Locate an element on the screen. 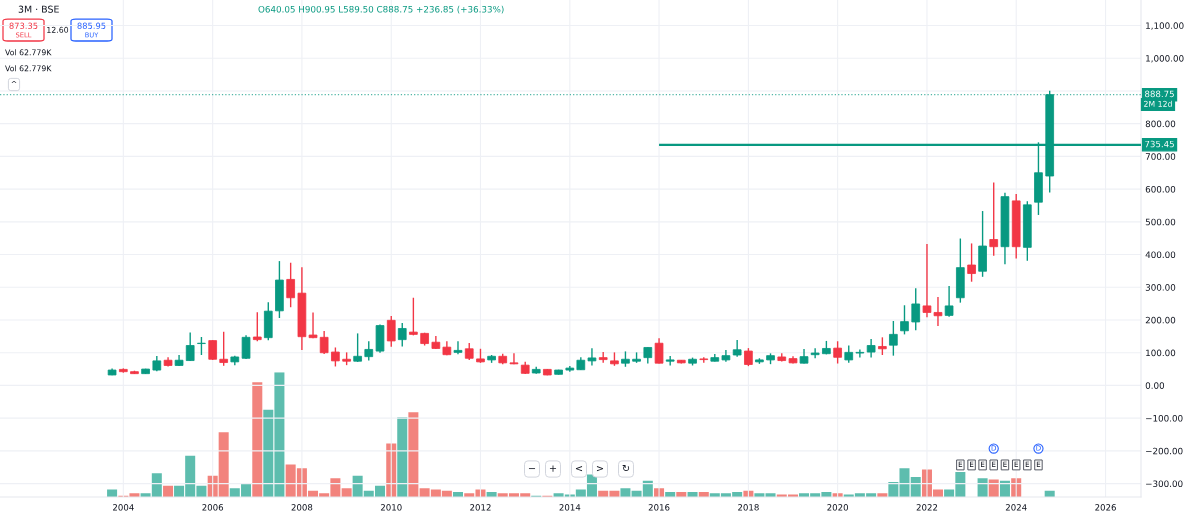 This screenshot has height=525, width=1200. y-tick-label: 100.00 is located at coordinates (1161, 353).